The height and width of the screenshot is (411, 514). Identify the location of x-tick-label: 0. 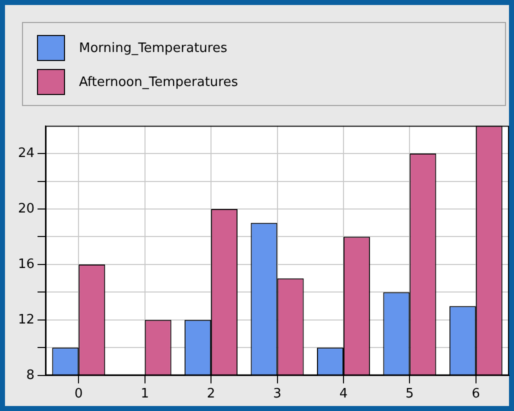
(78, 394).